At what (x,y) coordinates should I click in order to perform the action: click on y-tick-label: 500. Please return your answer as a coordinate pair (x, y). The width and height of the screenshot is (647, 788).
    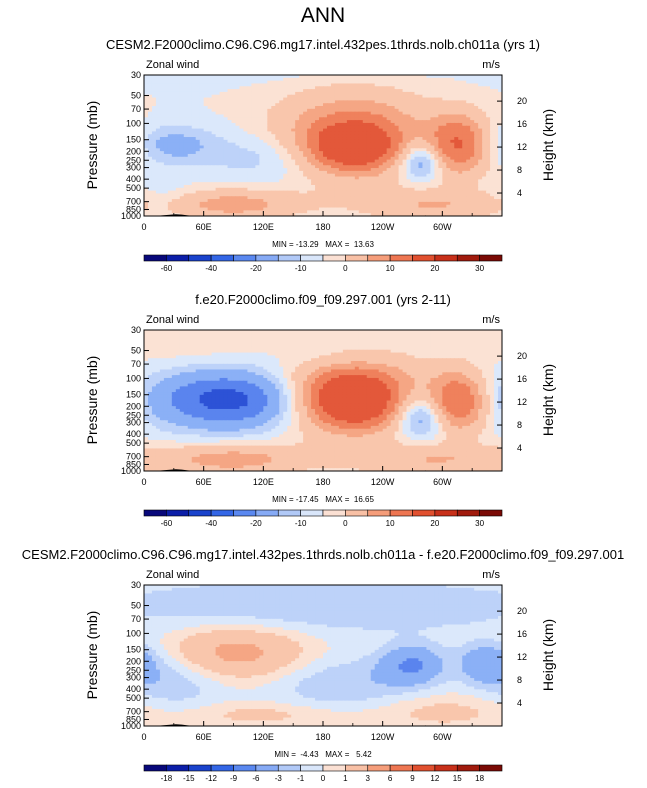
    Looking at the image, I should click on (133, 188).